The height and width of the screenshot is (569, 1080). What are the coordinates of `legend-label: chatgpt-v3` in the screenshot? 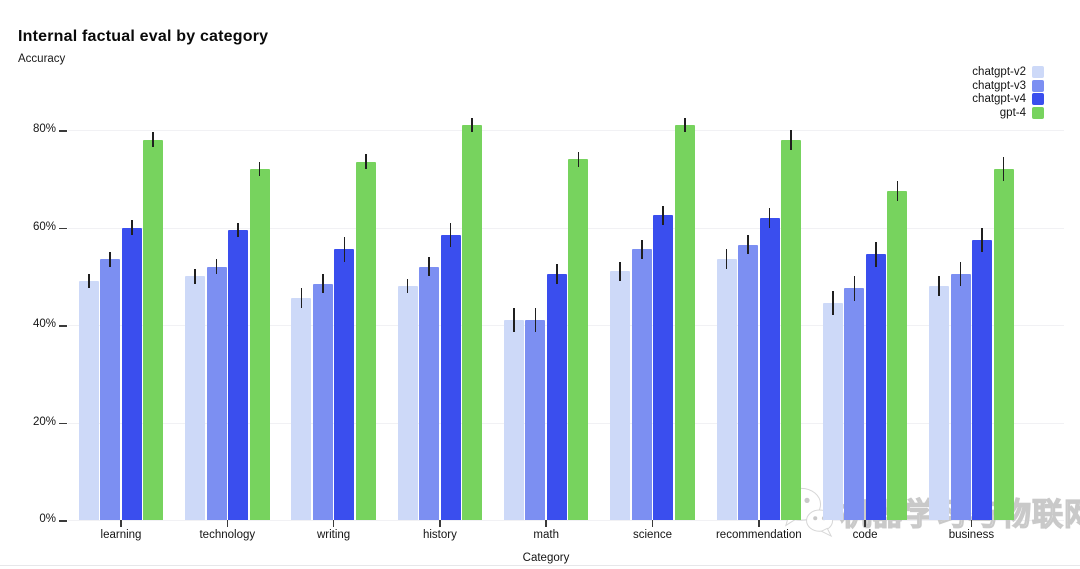 It's located at (999, 85).